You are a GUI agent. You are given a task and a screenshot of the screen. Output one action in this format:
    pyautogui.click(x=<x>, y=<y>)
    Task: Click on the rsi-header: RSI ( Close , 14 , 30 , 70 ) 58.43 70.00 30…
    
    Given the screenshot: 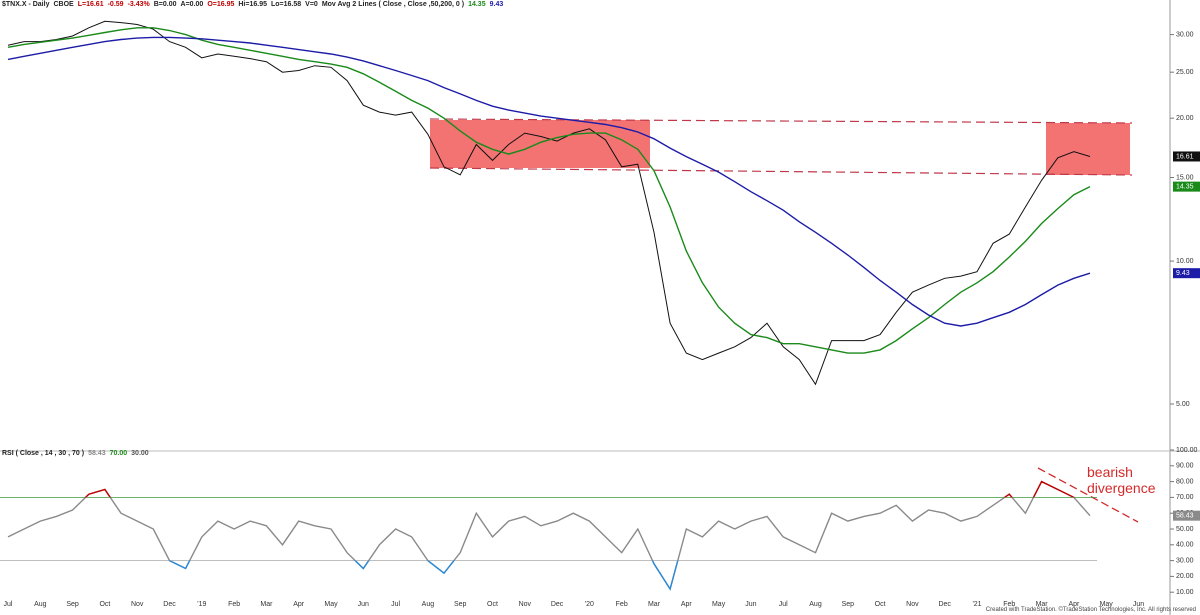 What is the action you would take?
    pyautogui.click(x=77, y=453)
    